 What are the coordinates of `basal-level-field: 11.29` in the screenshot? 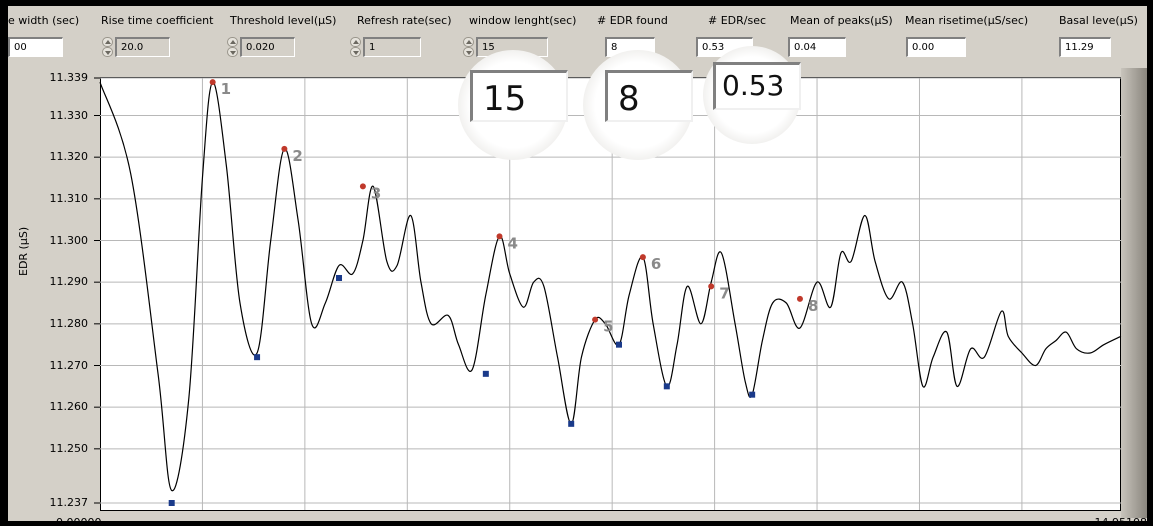 It's located at (1085, 47).